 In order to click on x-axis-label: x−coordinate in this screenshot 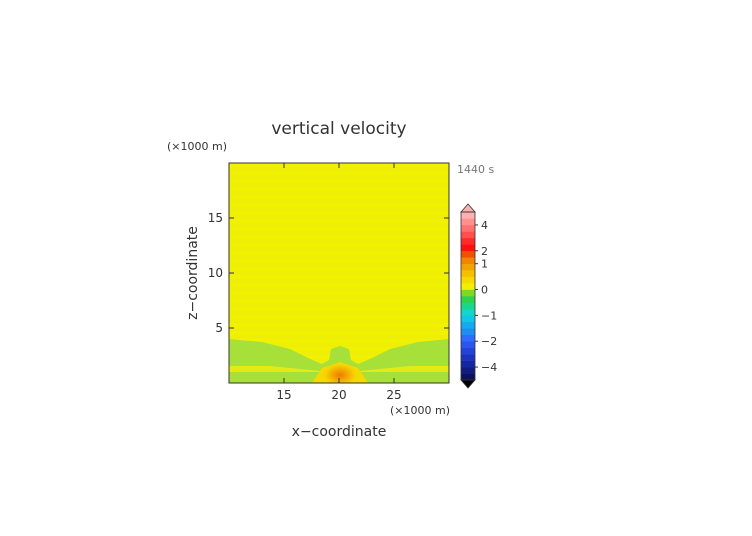, I will do `click(339, 432)`.